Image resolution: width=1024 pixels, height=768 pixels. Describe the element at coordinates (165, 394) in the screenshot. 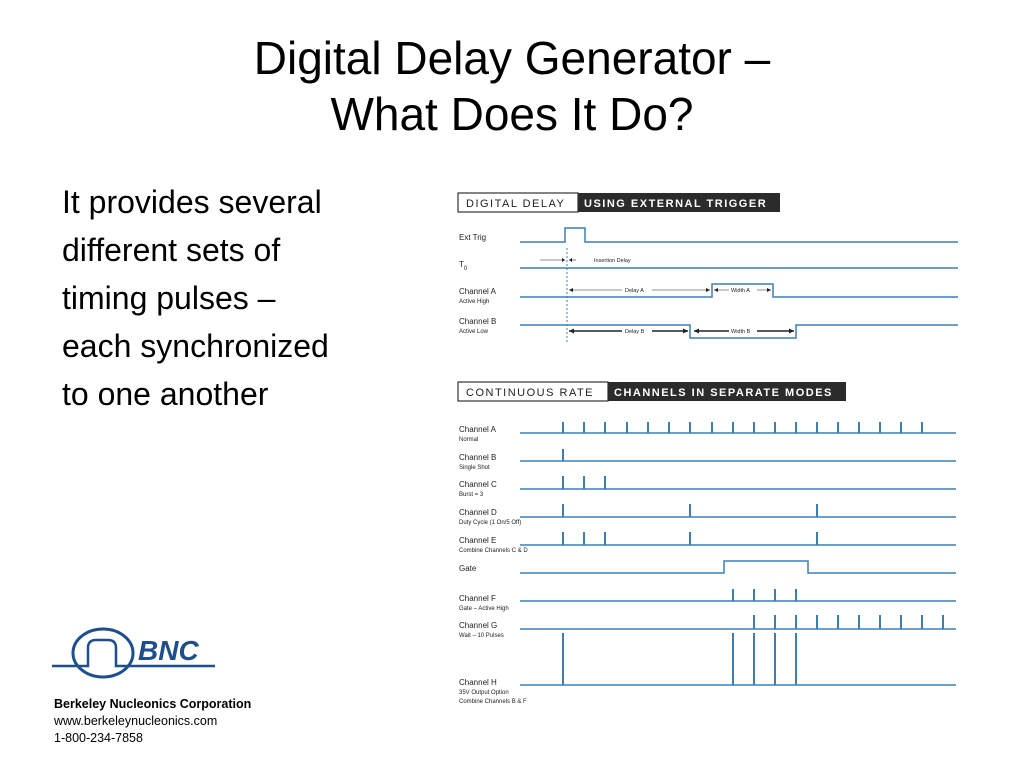

I see `bullet-line-5: to one another` at that location.